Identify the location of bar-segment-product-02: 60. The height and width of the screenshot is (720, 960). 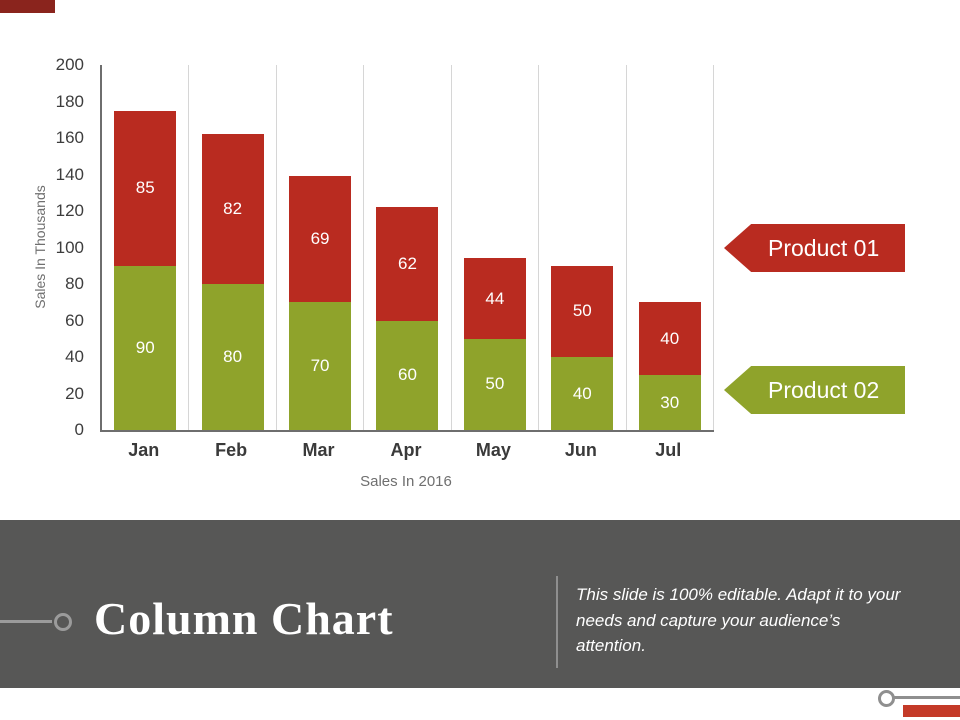
(407, 375).